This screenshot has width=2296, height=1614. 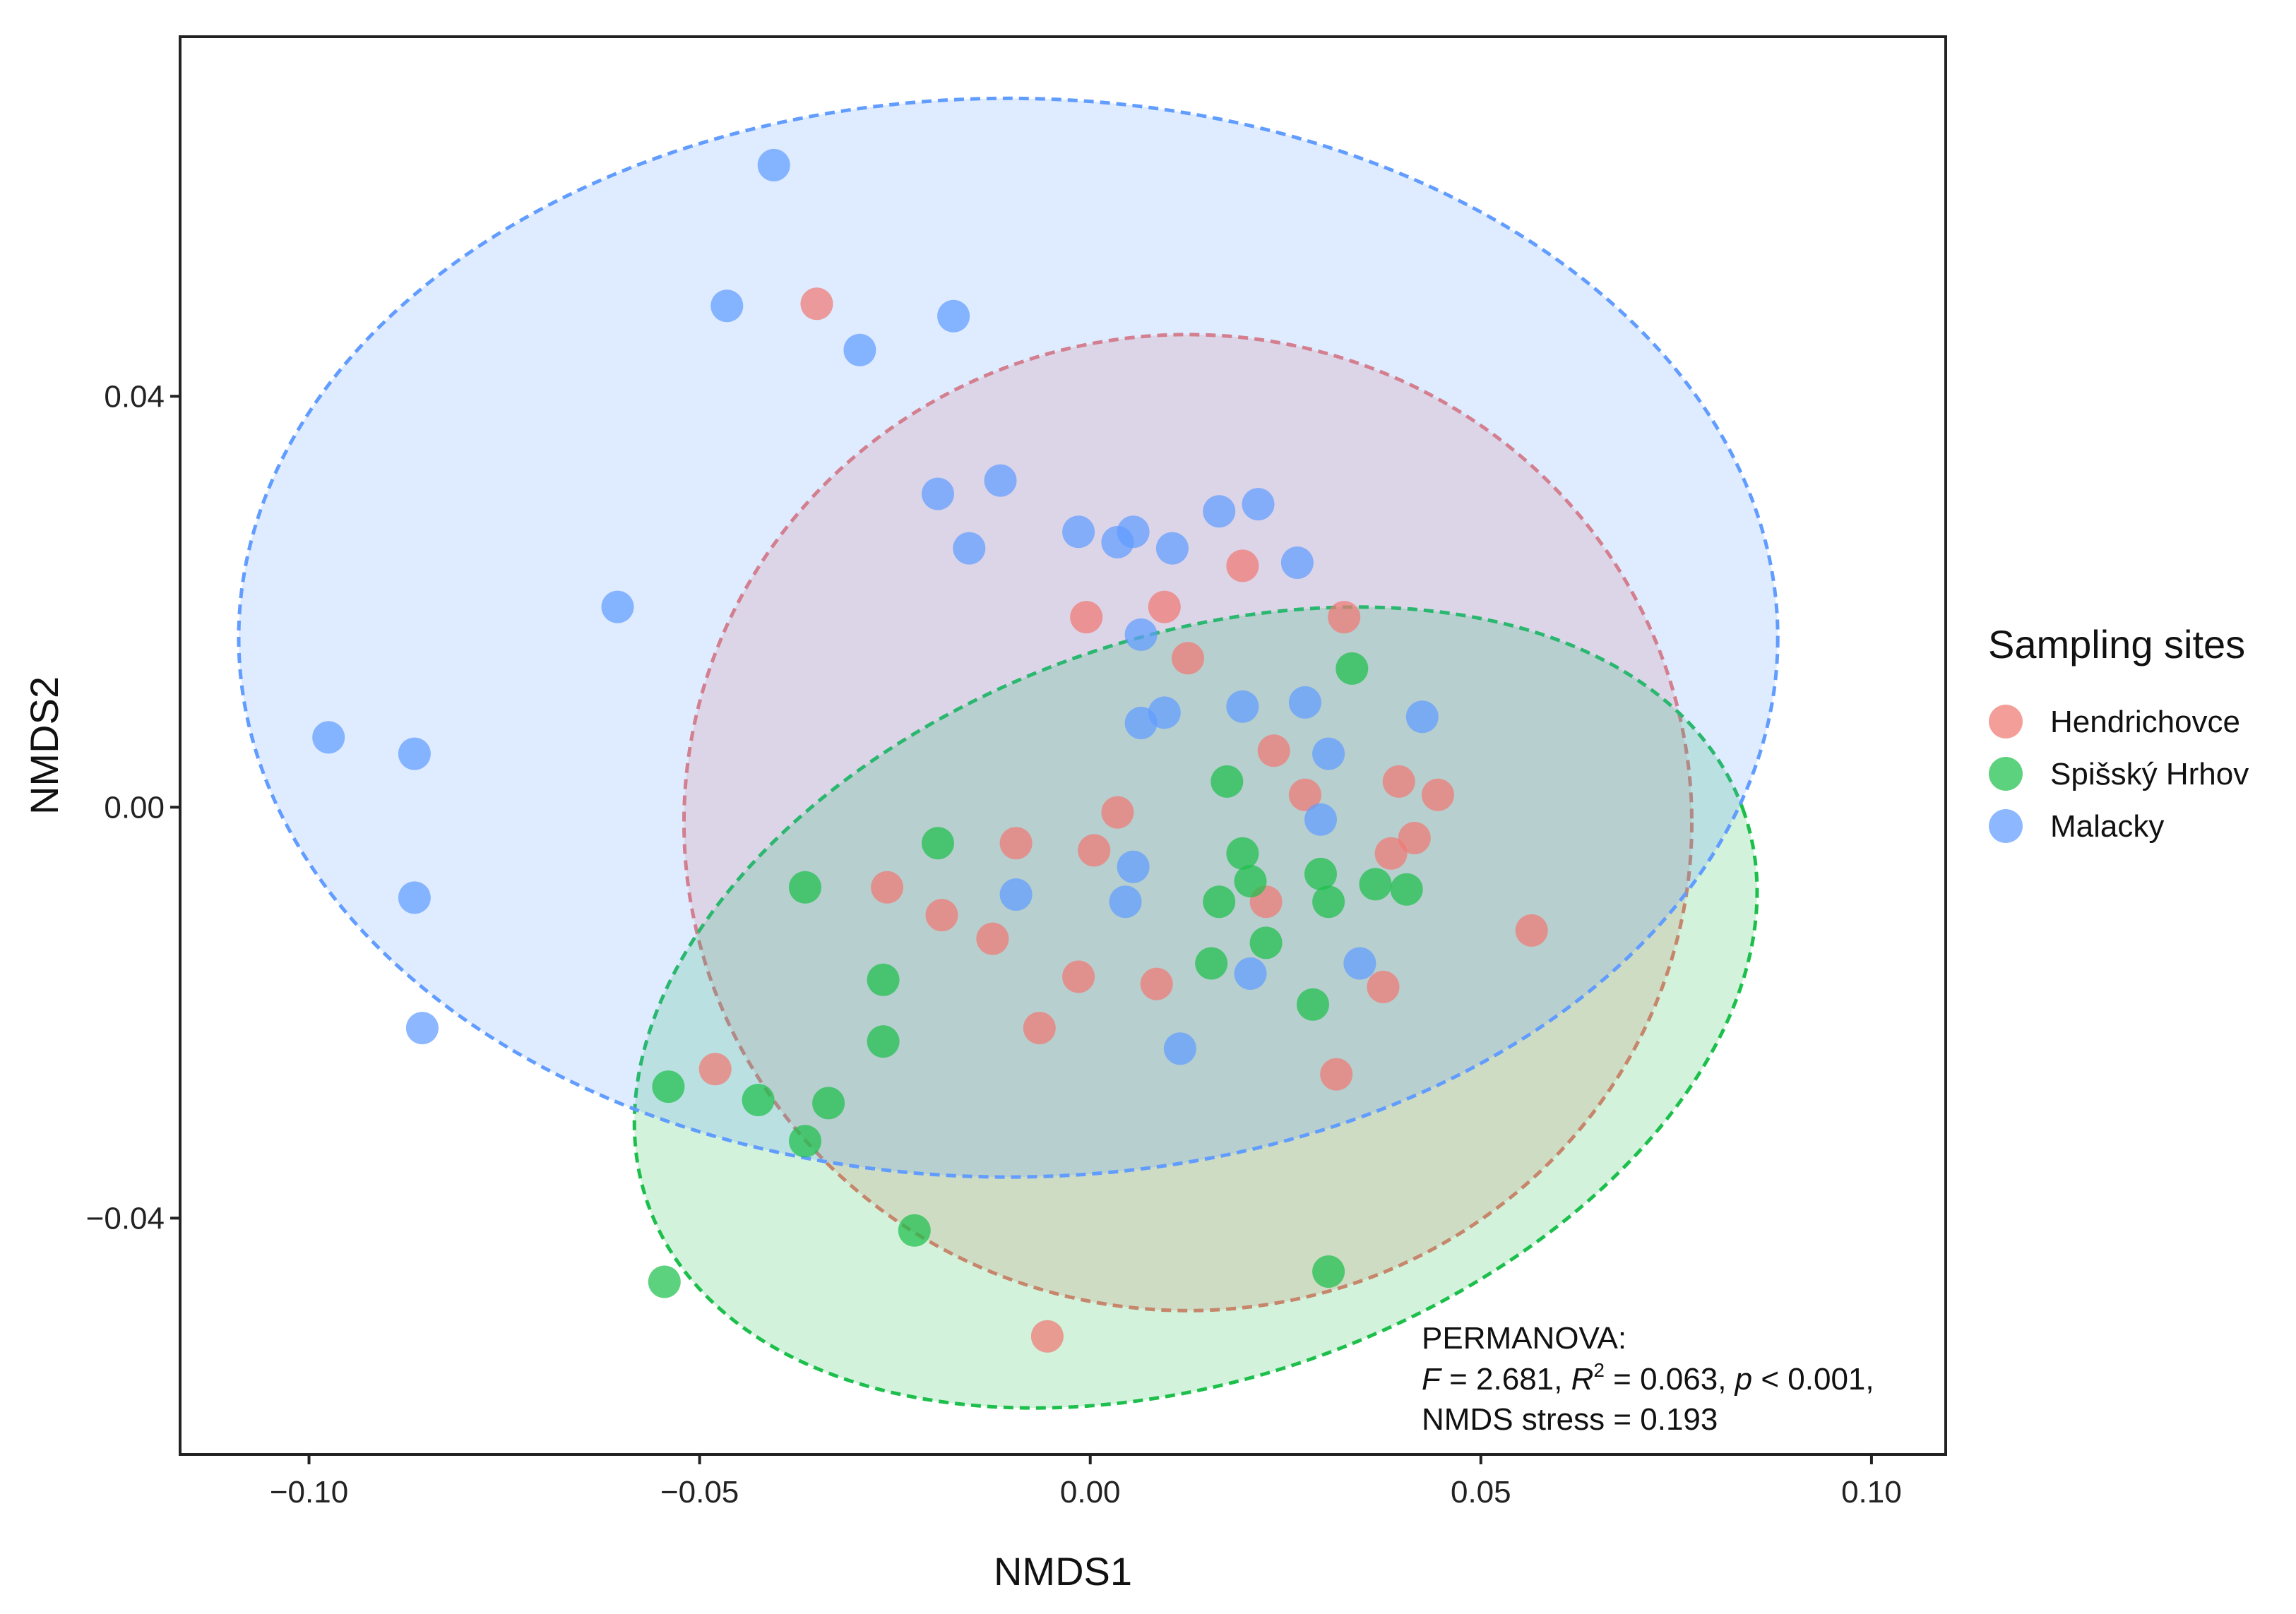 I want to click on x-tick-label: −0.10, so click(x=309, y=1492).